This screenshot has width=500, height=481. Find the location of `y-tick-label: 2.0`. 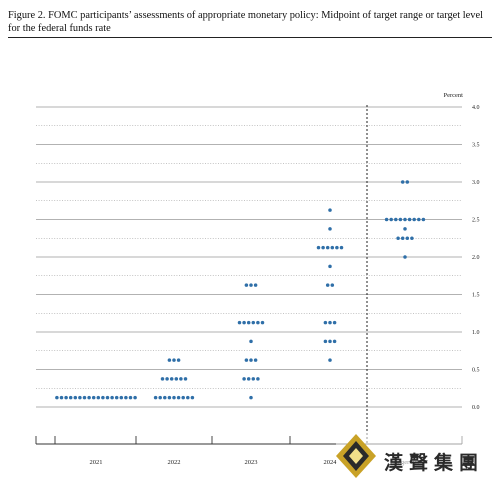

y-tick-label: 2.0 is located at coordinates (476, 258).